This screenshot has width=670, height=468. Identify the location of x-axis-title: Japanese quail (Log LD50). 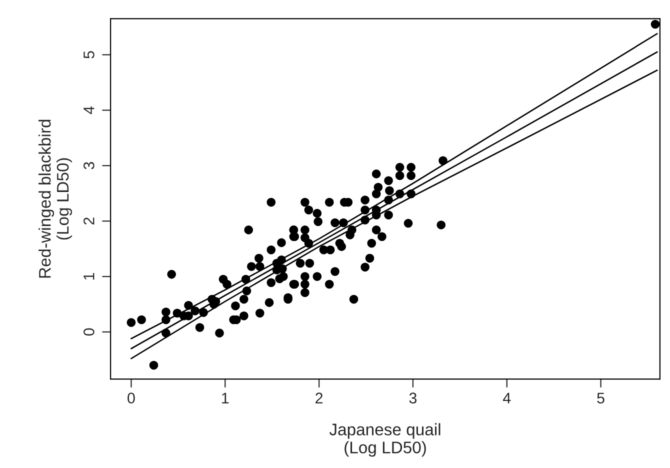
(384, 440).